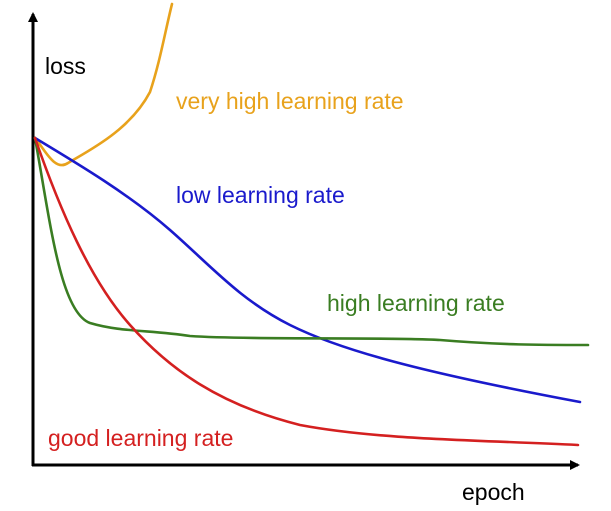 The image size is (611, 511). I want to click on y-axis-label: loss, so click(65, 66).